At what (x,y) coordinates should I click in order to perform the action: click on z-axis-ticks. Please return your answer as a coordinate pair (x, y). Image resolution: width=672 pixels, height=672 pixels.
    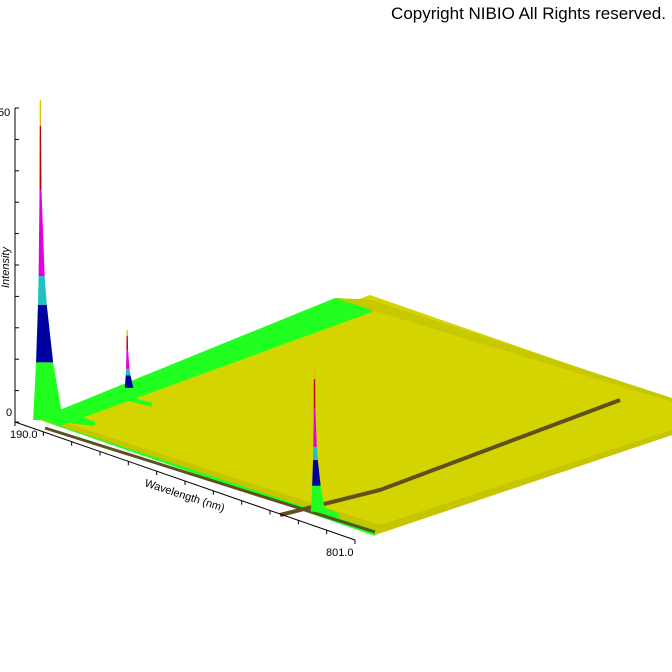
    Looking at the image, I should click on (17, 265).